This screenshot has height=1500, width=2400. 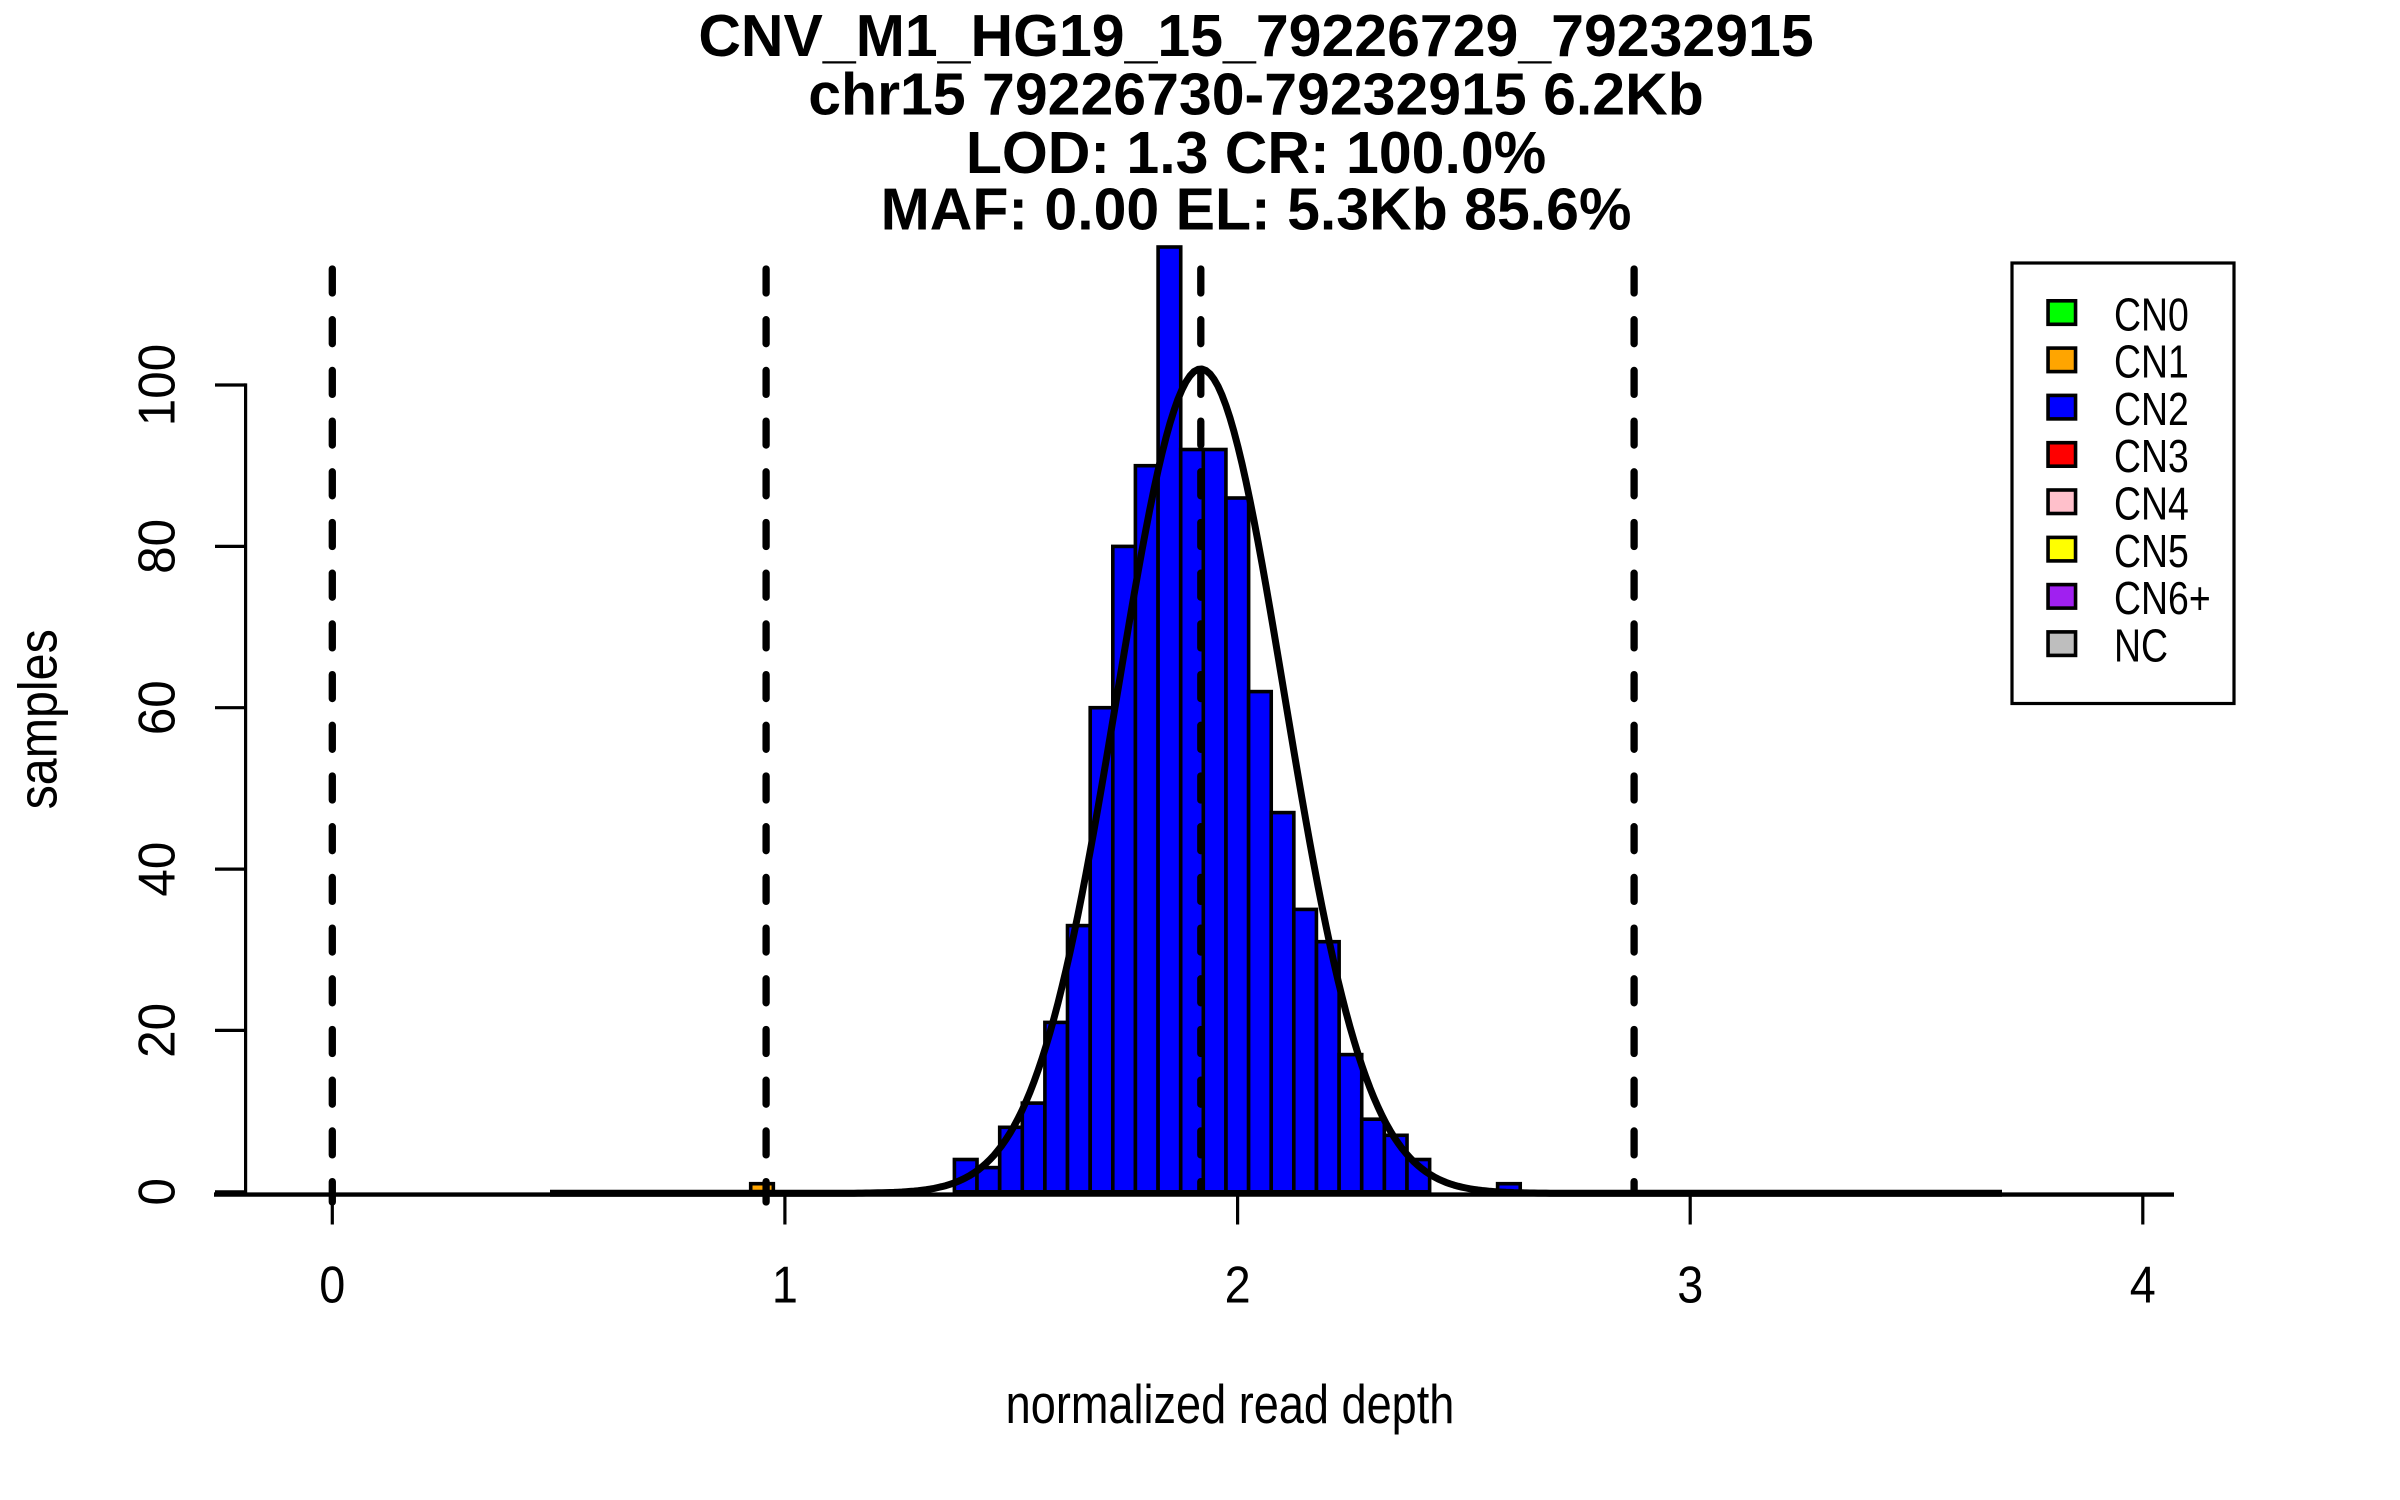 I want to click on svg-text: CN4, so click(x=2151, y=504).